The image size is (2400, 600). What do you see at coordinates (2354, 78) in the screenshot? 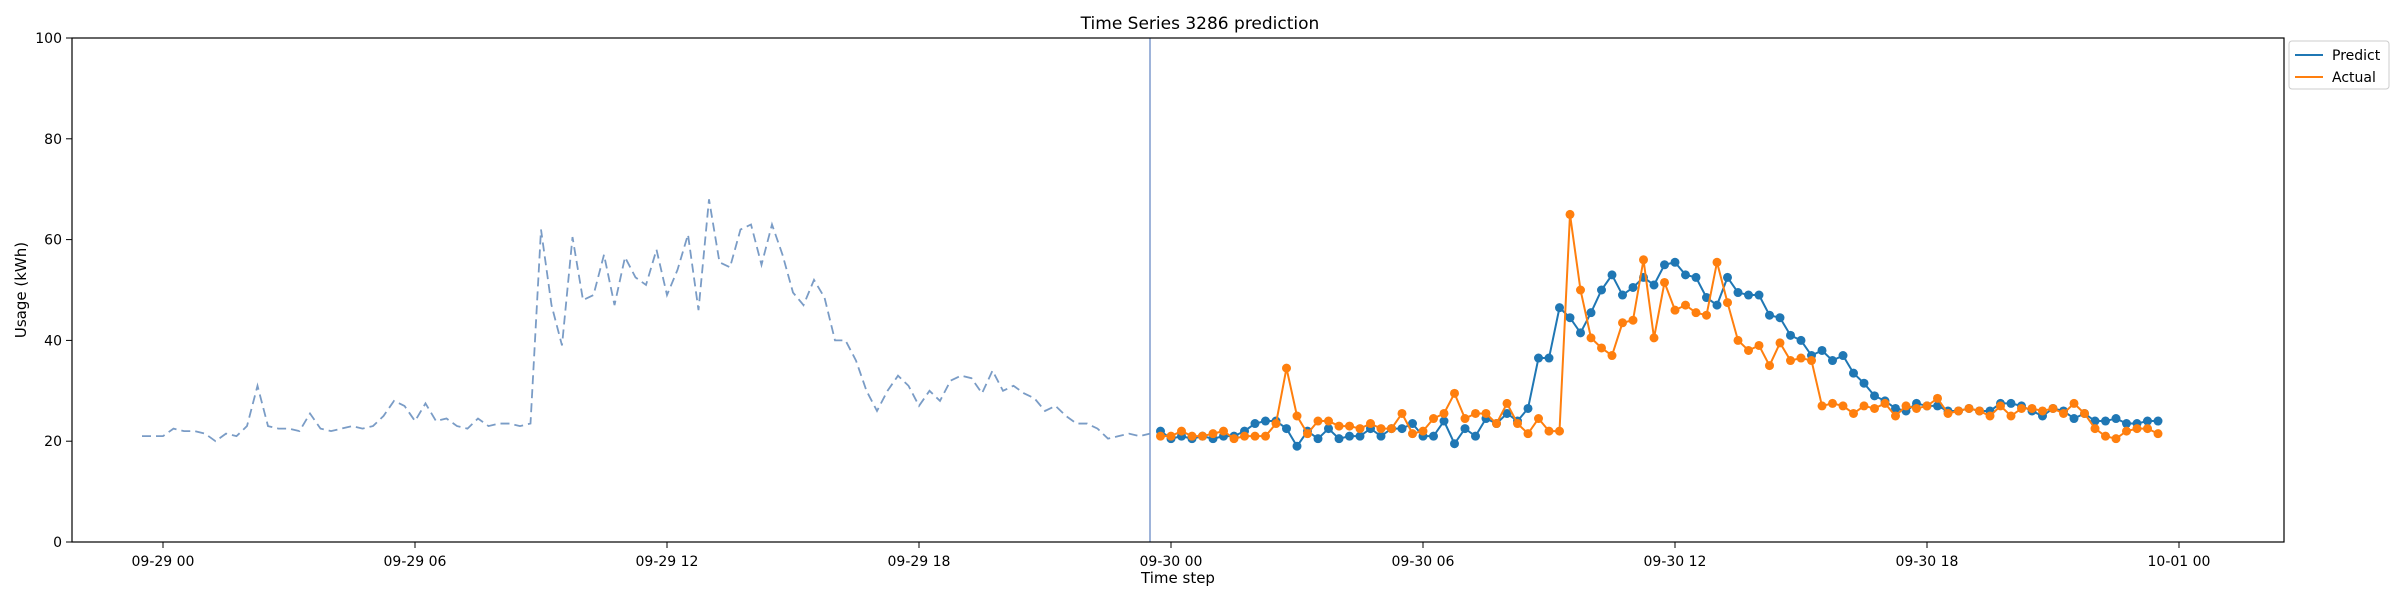
I see `legend-label-actual: Actual` at bounding box center [2354, 78].